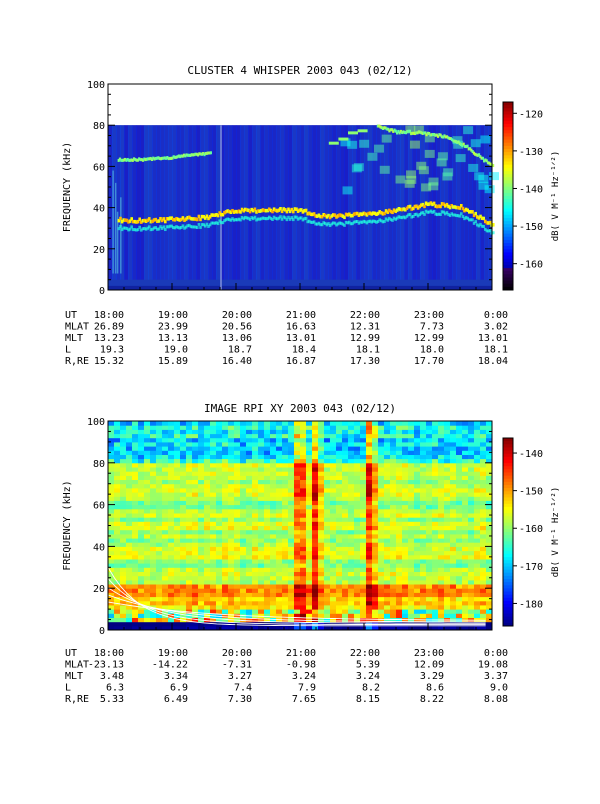  I want to click on arc-emission, so click(467, 146).